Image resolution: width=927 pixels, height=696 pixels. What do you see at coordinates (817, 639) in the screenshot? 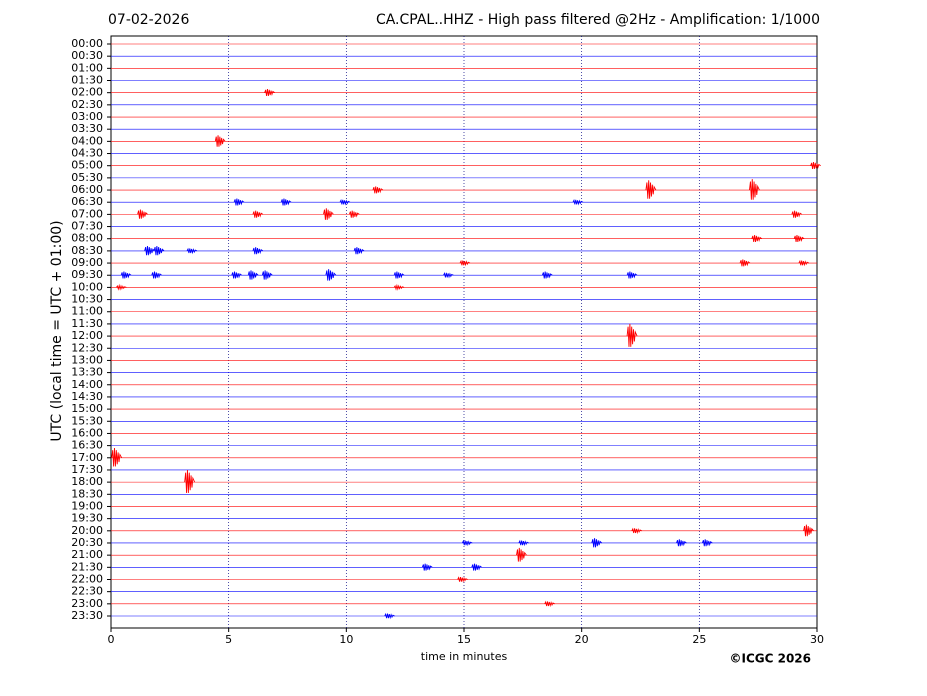
I see `x-tick-label: 30` at bounding box center [817, 639].